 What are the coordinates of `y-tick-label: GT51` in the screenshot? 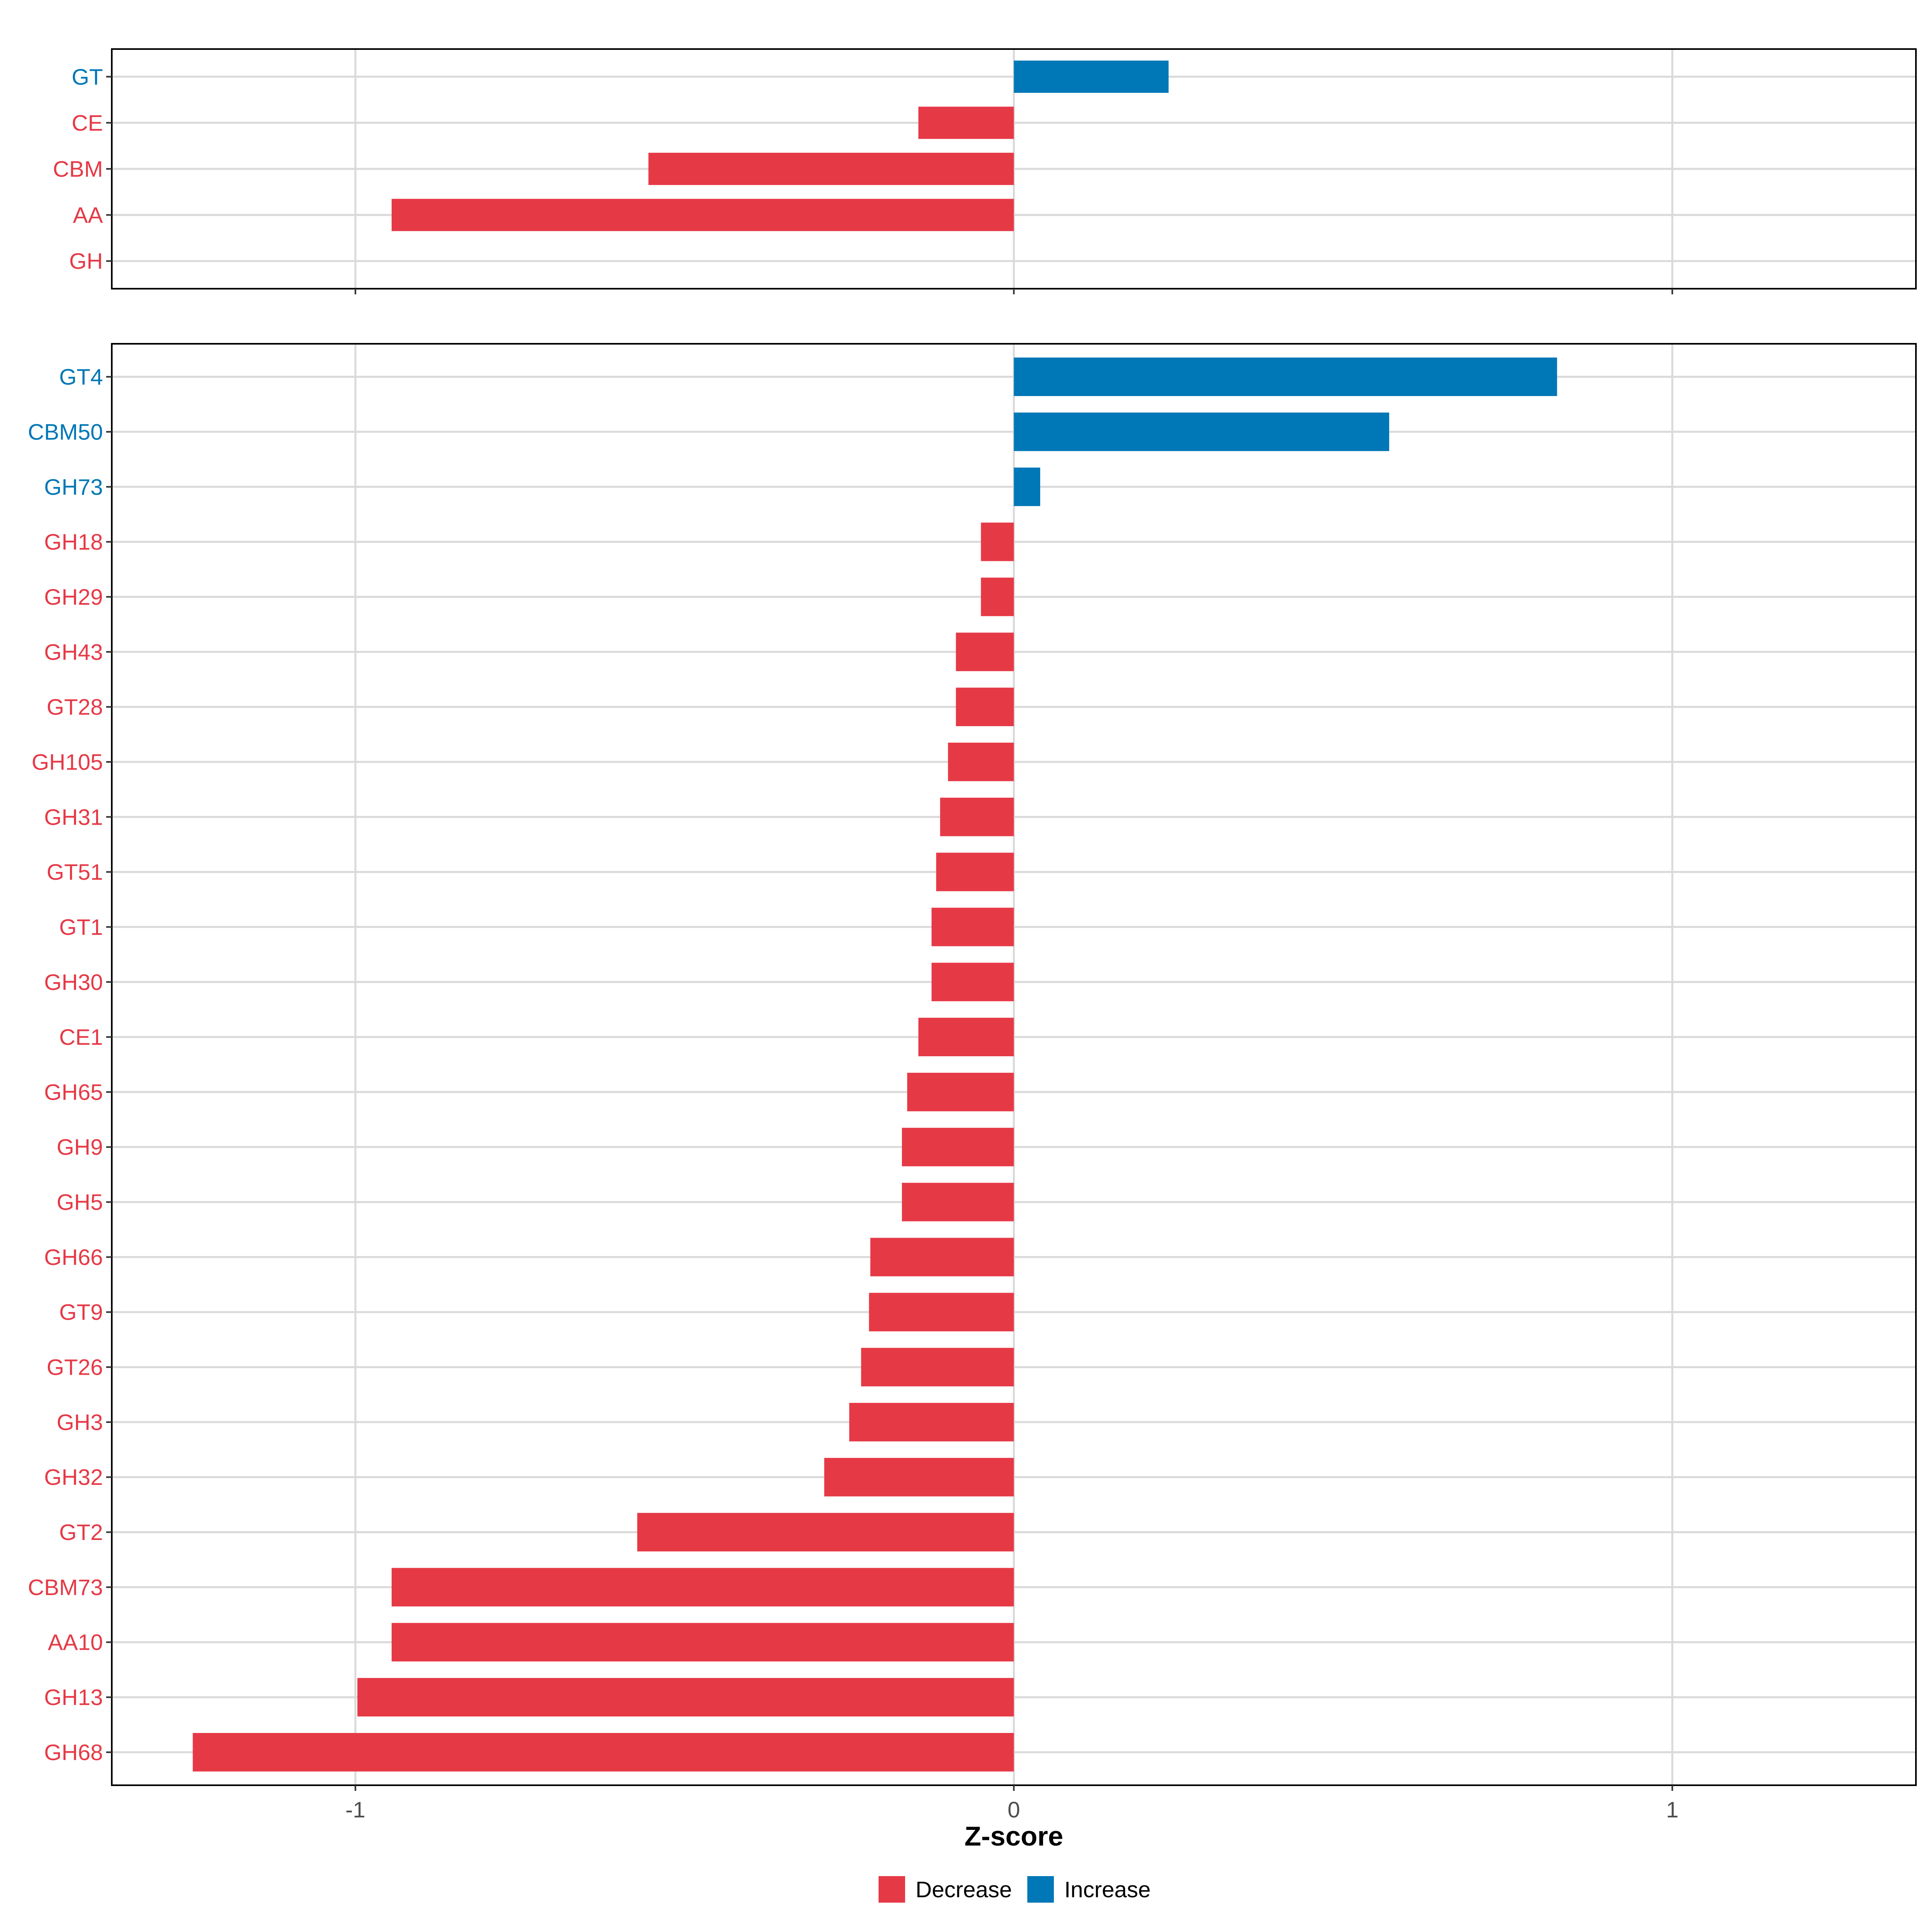 It's located at (75, 872).